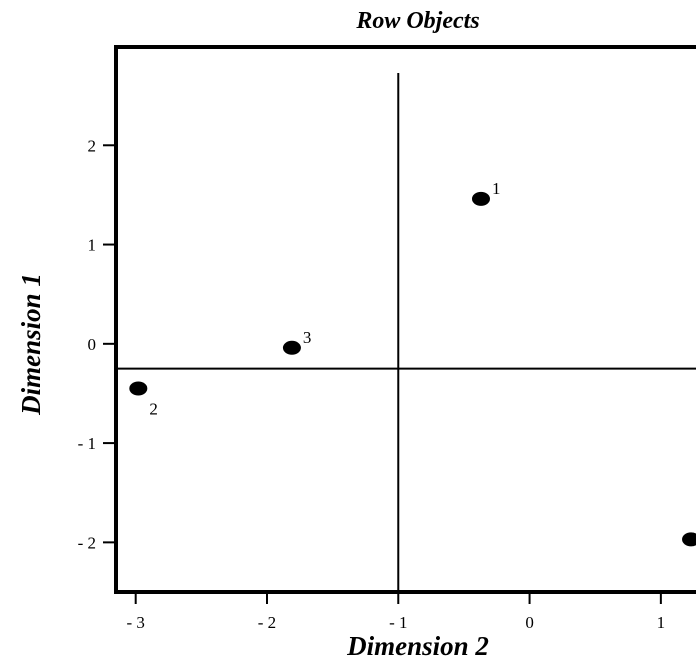 Image resolution: width=696 pixels, height=667 pixels. I want to click on y-axis-title: Dimension 1, so click(31, 344).